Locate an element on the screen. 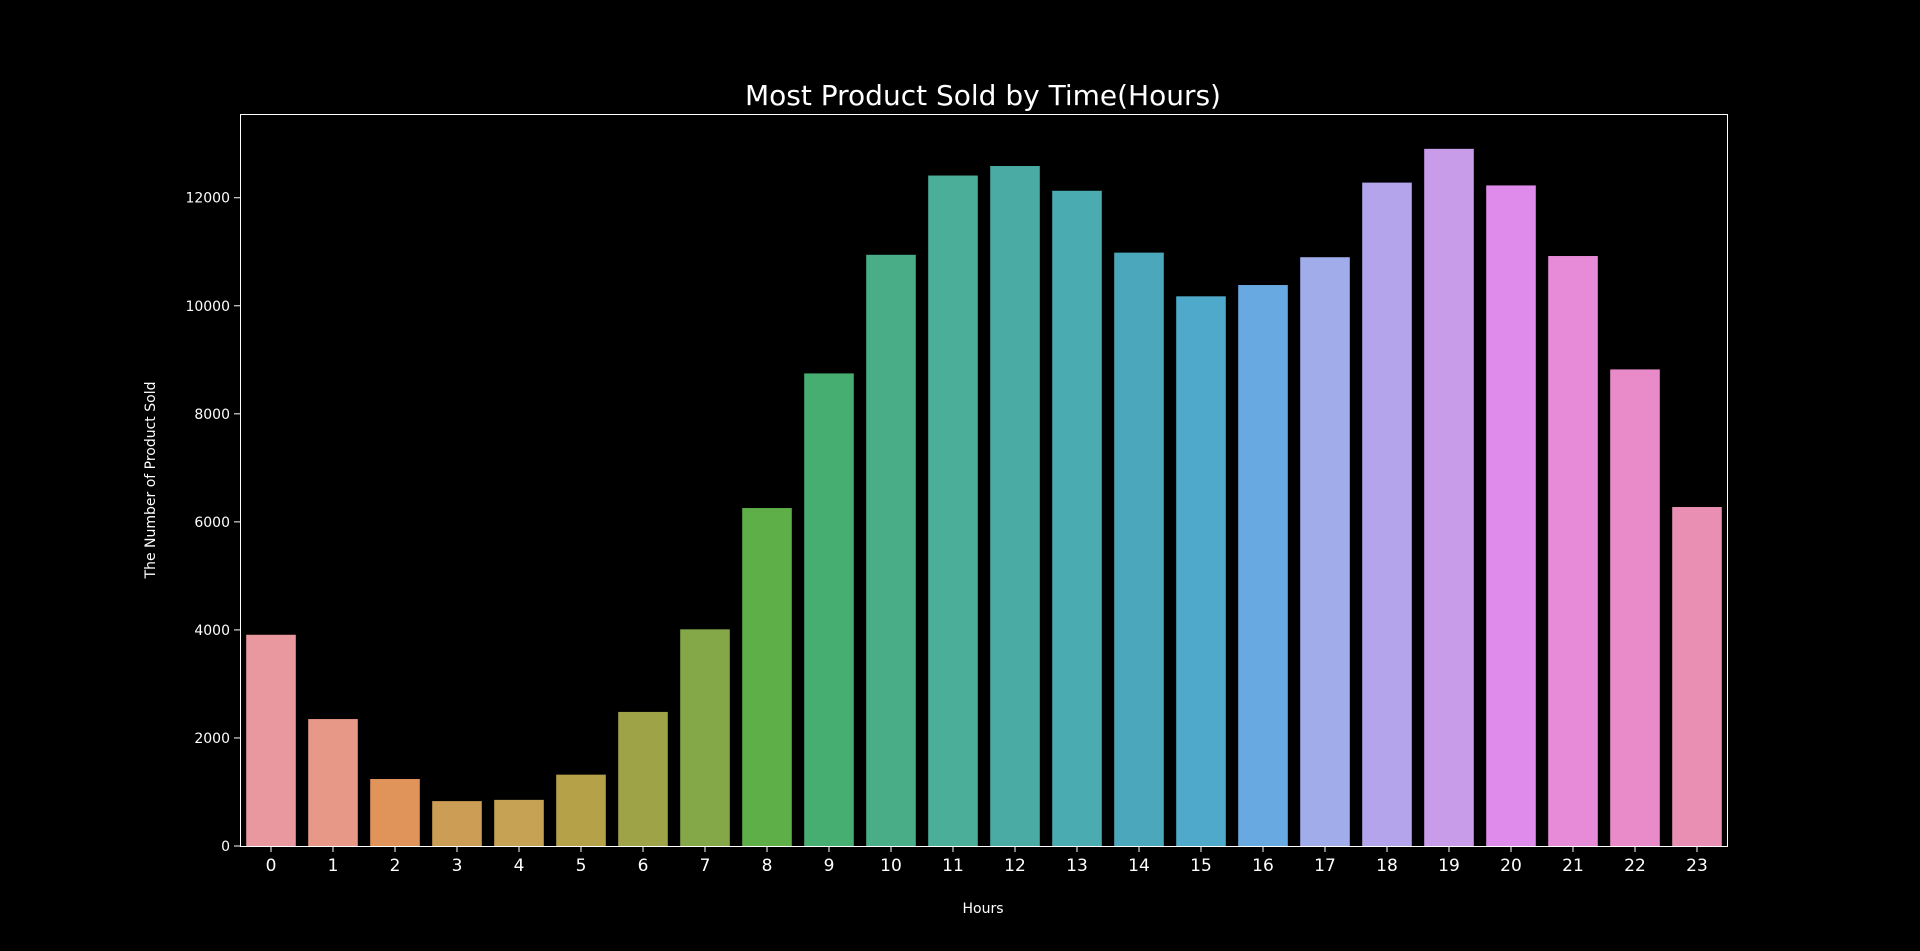  y-tick-label-0: 0 is located at coordinates (225, 847).